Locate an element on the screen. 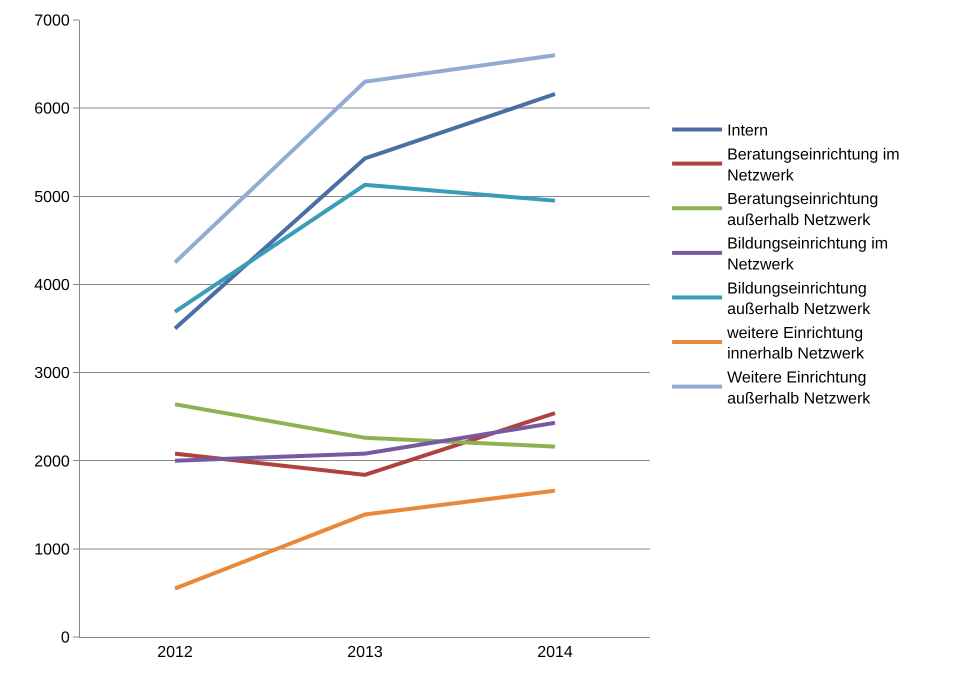 This screenshot has width=962, height=679. legend-label: Bildungseinrichtung im Netzwerk is located at coordinates (807, 255).